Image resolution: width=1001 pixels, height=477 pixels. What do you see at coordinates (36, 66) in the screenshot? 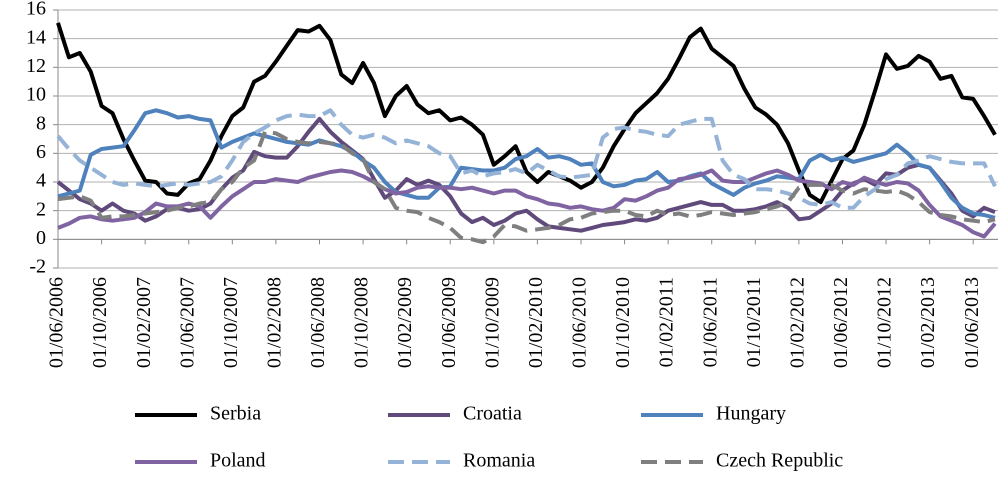
I see `y-tick-label: 12` at bounding box center [36, 66].